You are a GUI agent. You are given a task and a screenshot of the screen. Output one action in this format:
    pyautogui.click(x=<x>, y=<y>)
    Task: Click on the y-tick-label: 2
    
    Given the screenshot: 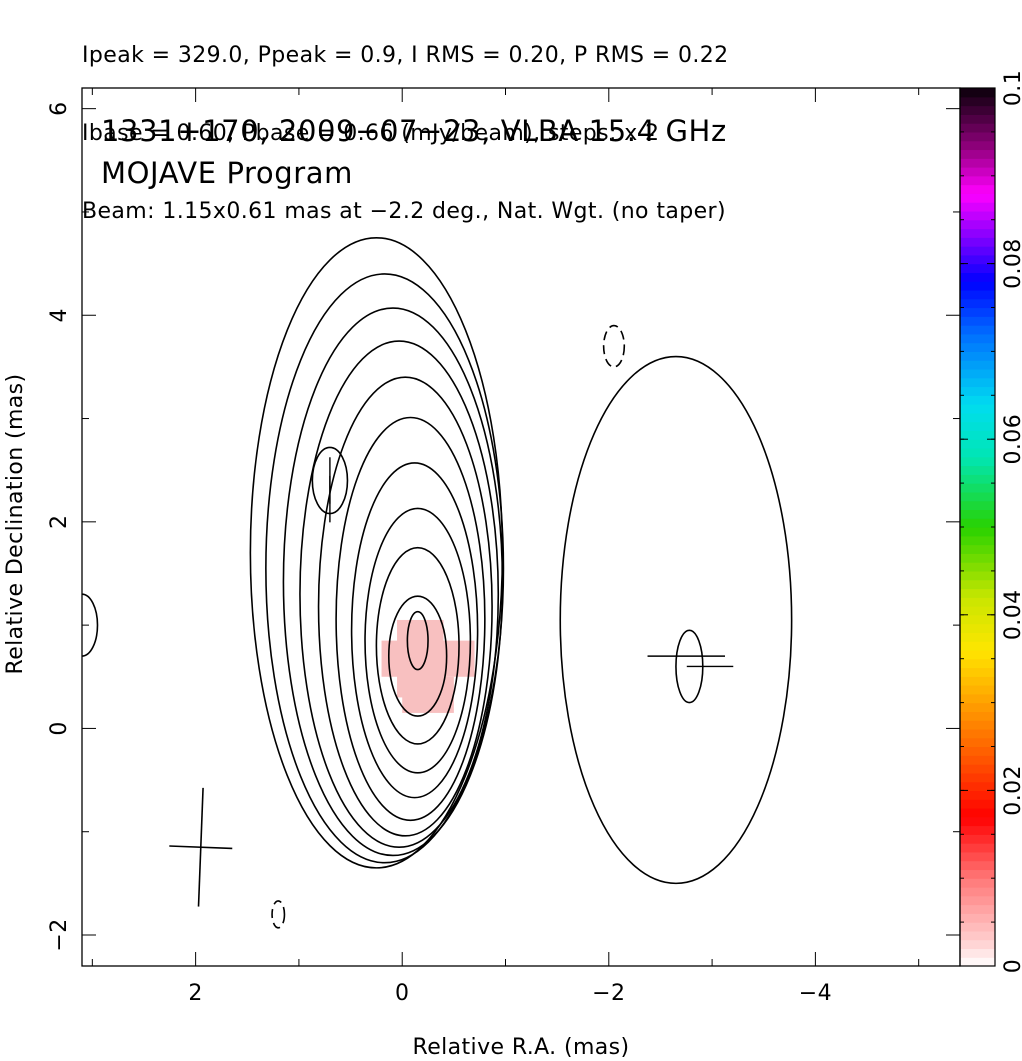 What is the action you would take?
    pyautogui.click(x=59, y=522)
    